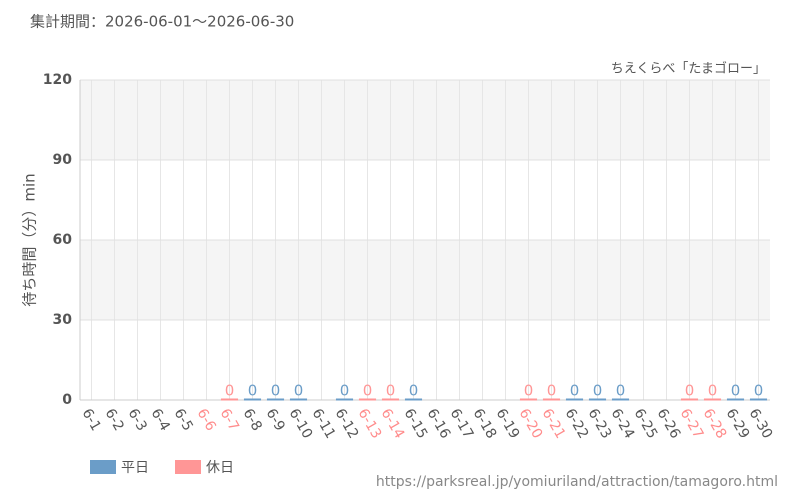 The width and height of the screenshot is (800, 504). I want to click on x-tick-label: 6-25, so click(646, 424).